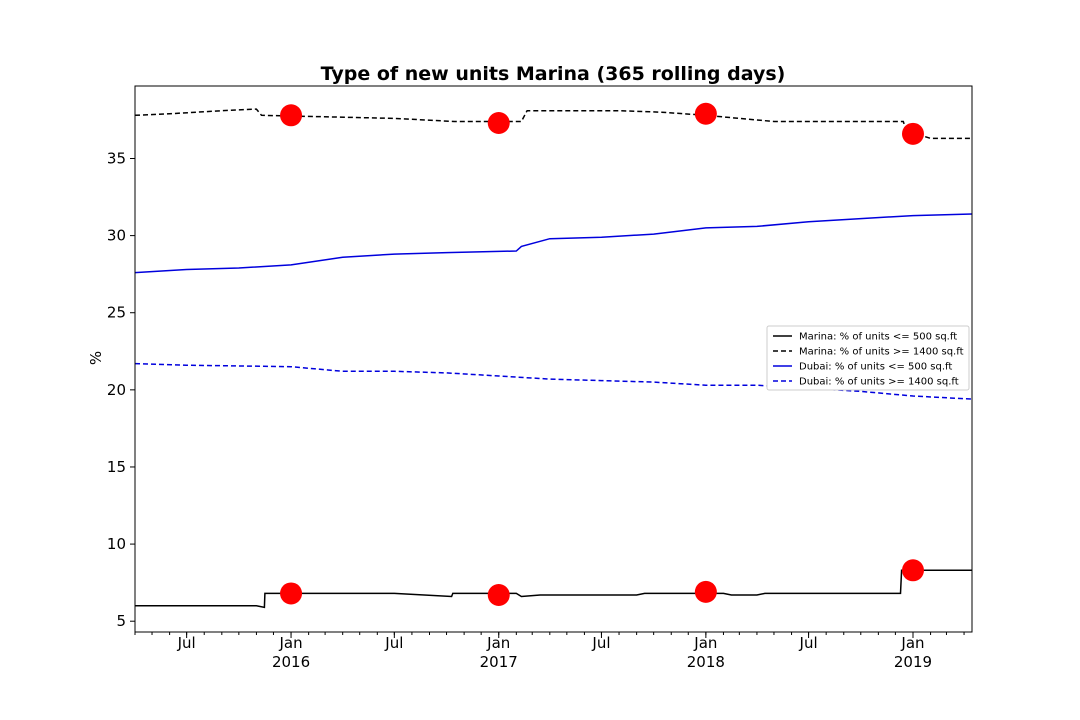  What do you see at coordinates (116, 467) in the screenshot?
I see `y-tick-label: 15` at bounding box center [116, 467].